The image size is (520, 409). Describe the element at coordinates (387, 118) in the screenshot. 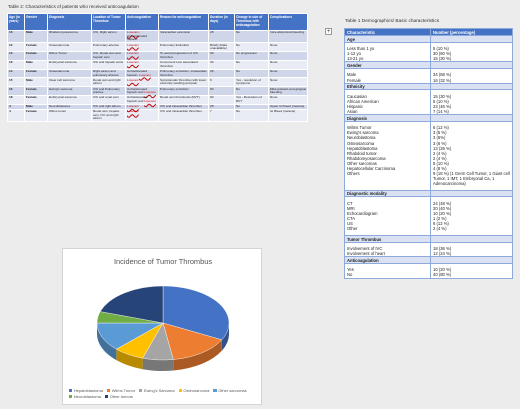

I see `section-title: Diagnosis` at that location.